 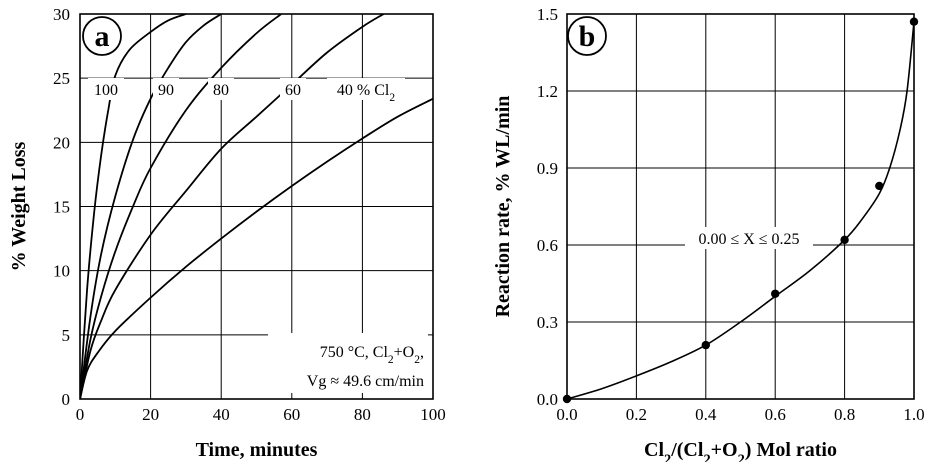 I want to click on panel-a-annotation-line-2: Vg ≈ 49.6 cm/min, so click(x=365, y=381).